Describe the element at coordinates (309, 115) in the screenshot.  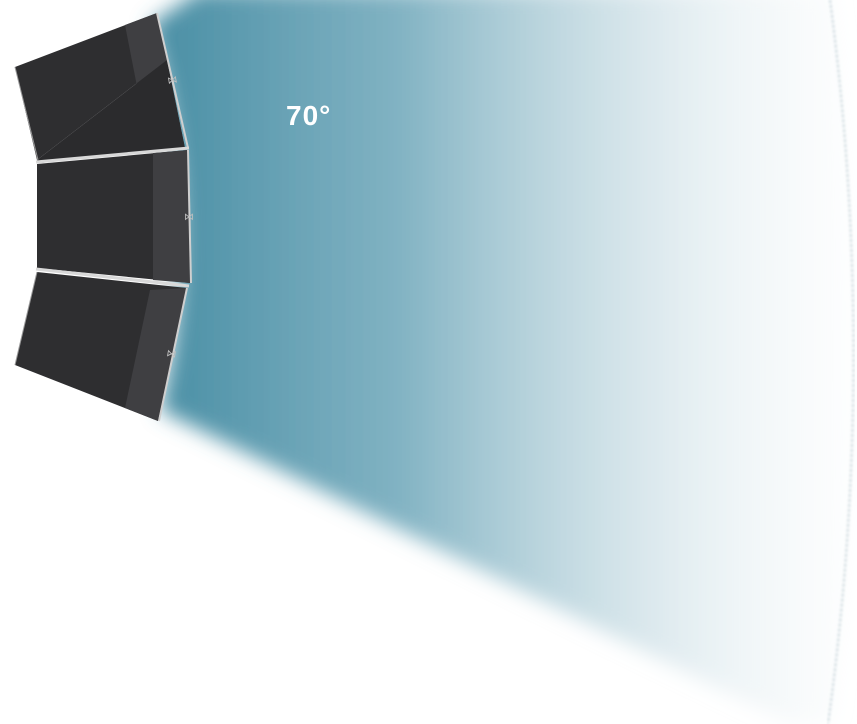
I see `coverage-angle-label: 70°` at that location.